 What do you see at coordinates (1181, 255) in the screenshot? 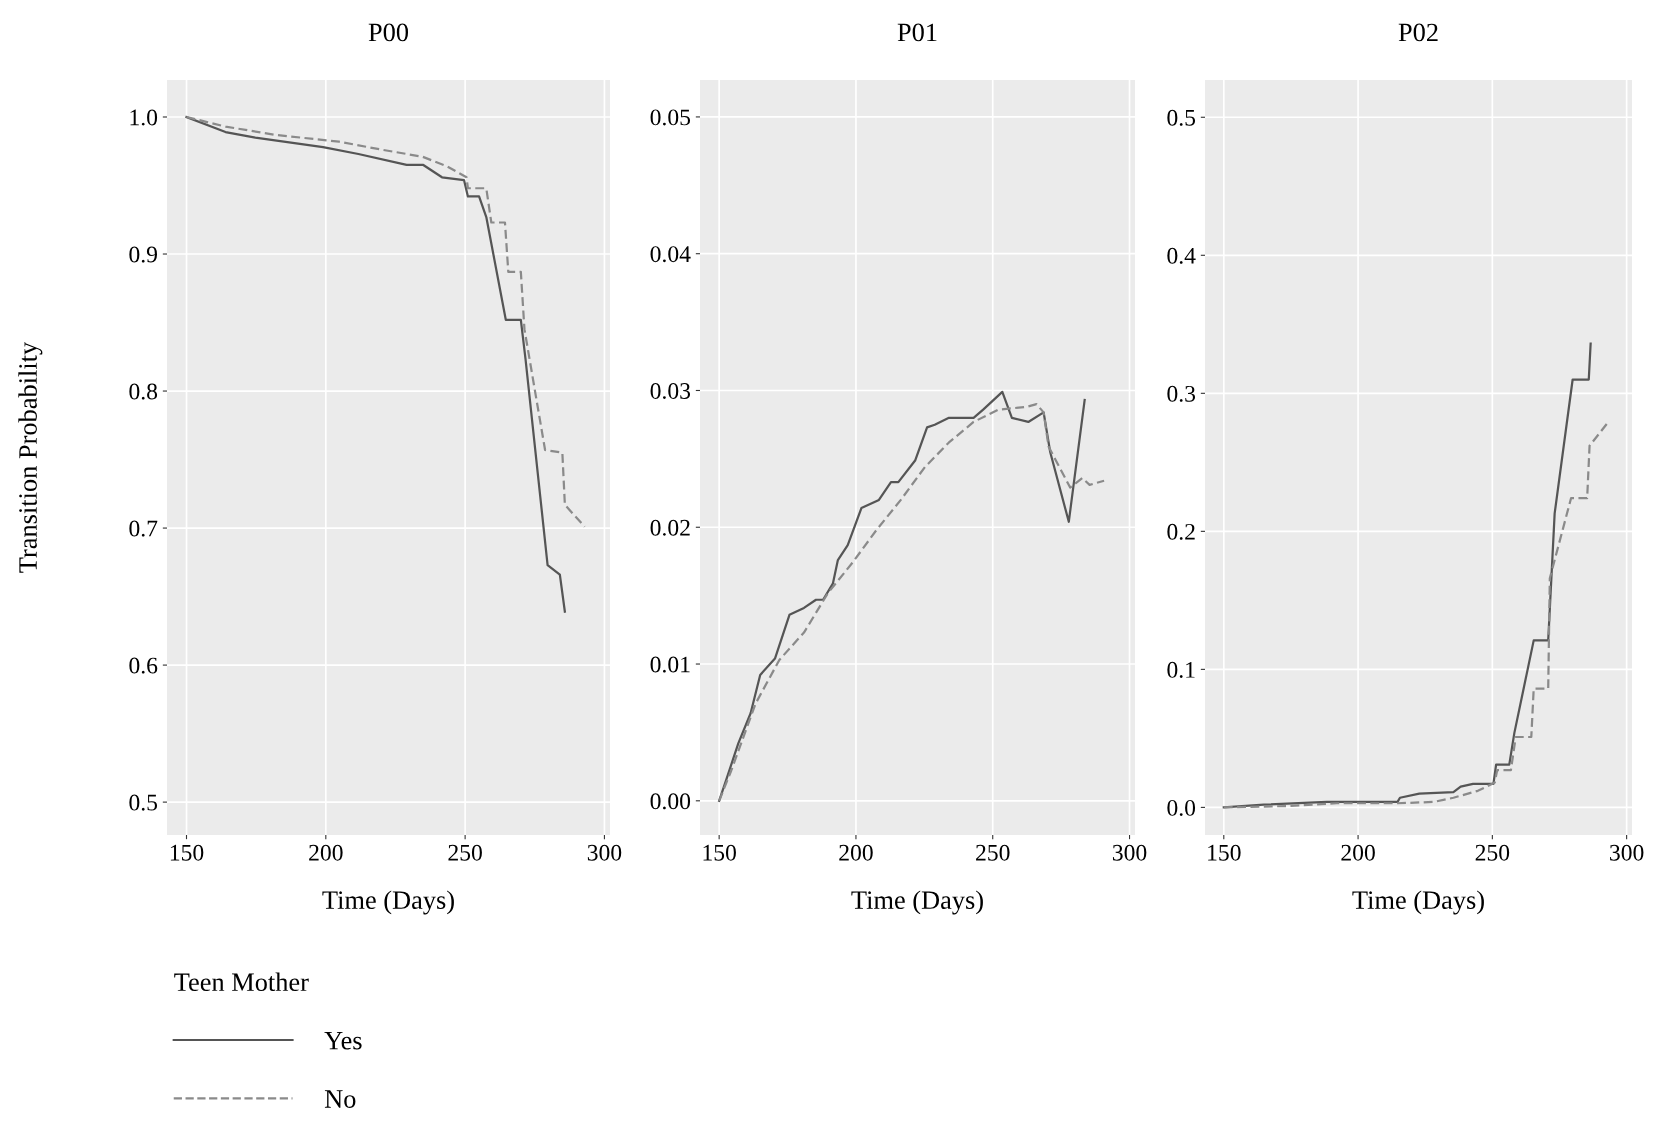
I see `y-tick-label: 0.4` at bounding box center [1181, 255].